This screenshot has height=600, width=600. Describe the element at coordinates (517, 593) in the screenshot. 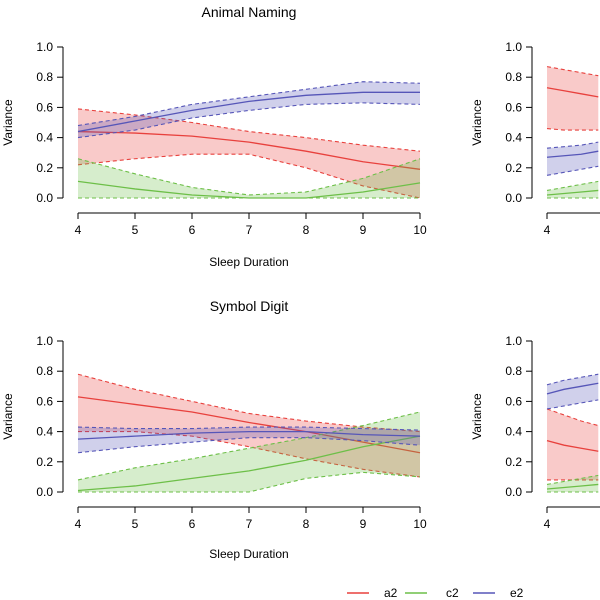

I see `legend-label-e2: e2` at that location.